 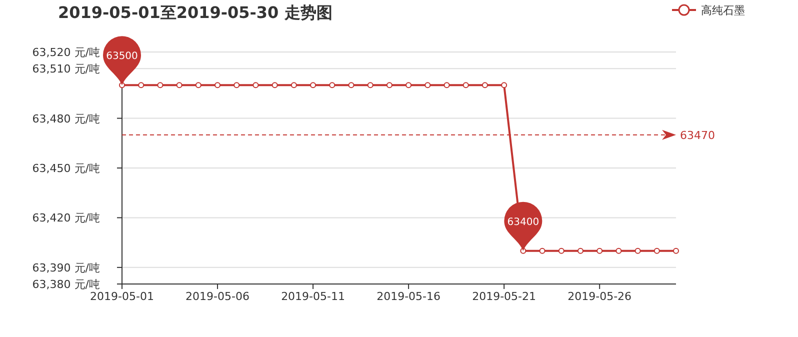 What do you see at coordinates (66, 168) in the screenshot?
I see `y-tick-label: 63,450 元/吨` at bounding box center [66, 168].